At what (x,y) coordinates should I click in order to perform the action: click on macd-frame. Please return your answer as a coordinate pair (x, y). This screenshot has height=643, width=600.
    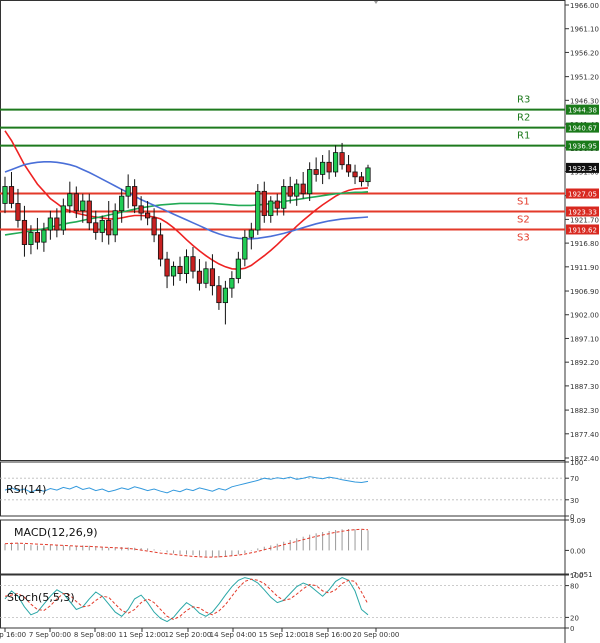
    Looking at the image, I should click on (283, 547).